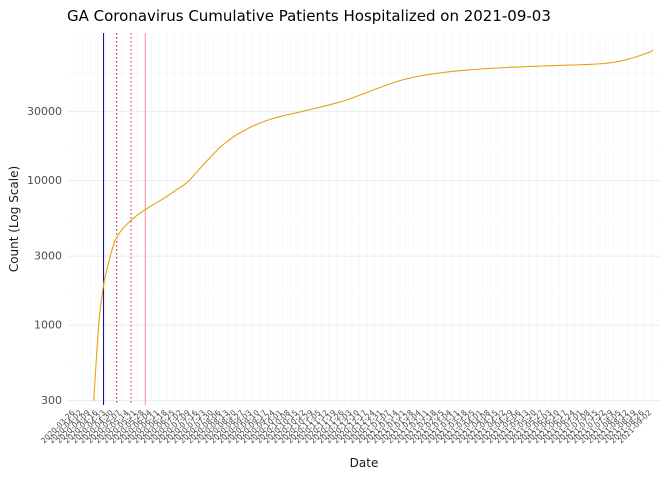  What do you see at coordinates (48, 325) in the screenshot?
I see `y-tick-label: 1000` at bounding box center [48, 325].